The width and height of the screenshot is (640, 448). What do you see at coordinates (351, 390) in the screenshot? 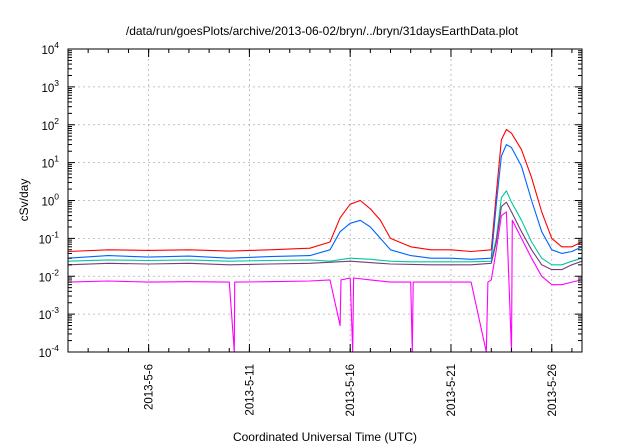
I see `x-tick-label: 2013-5-16` at bounding box center [351, 390].